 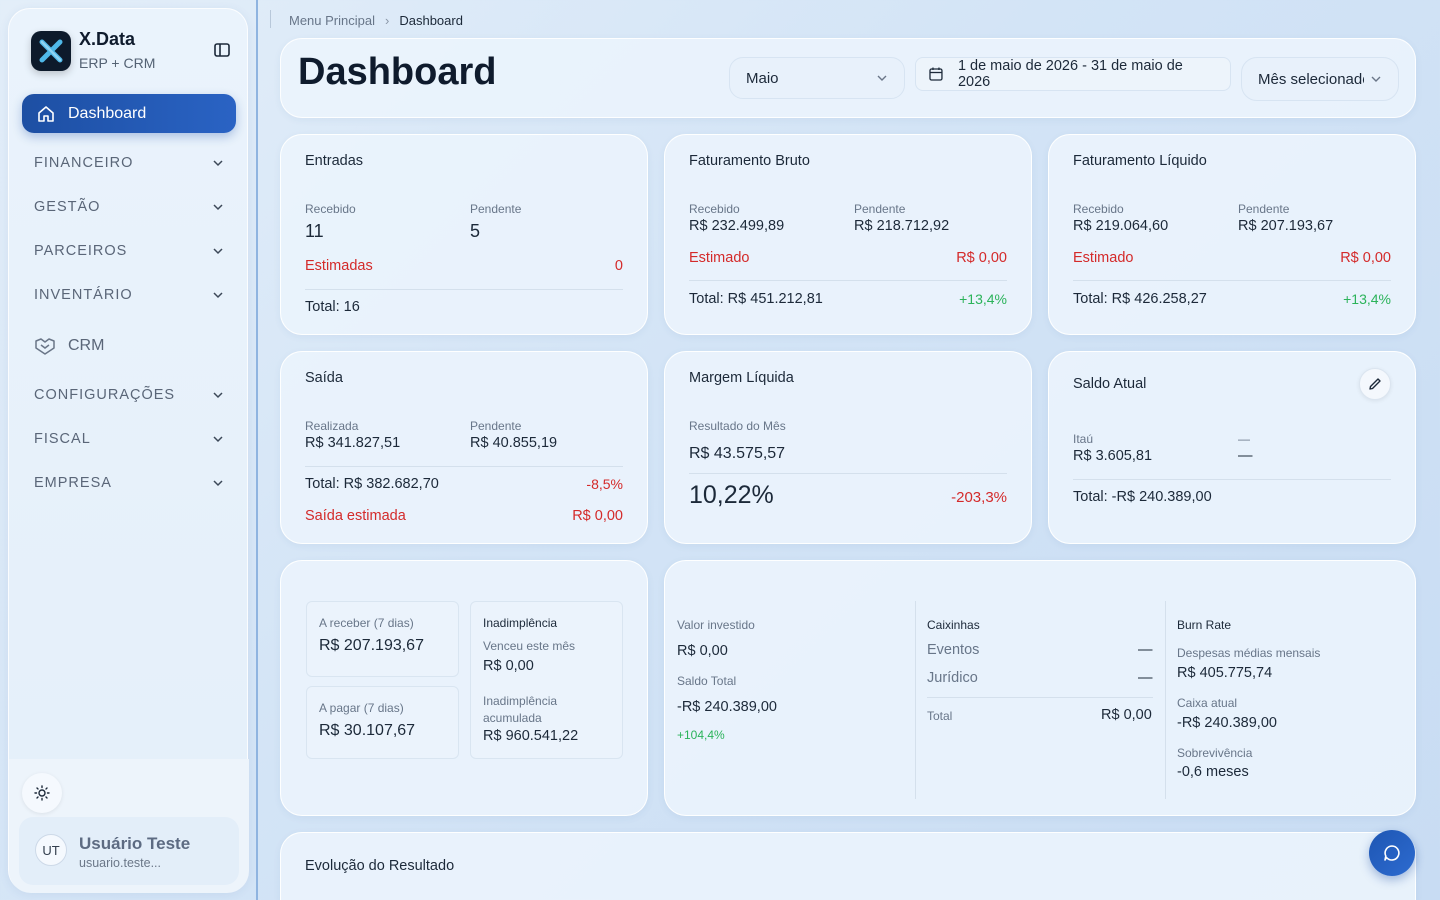 I want to click on brand-name: X.Data, so click(x=107, y=39).